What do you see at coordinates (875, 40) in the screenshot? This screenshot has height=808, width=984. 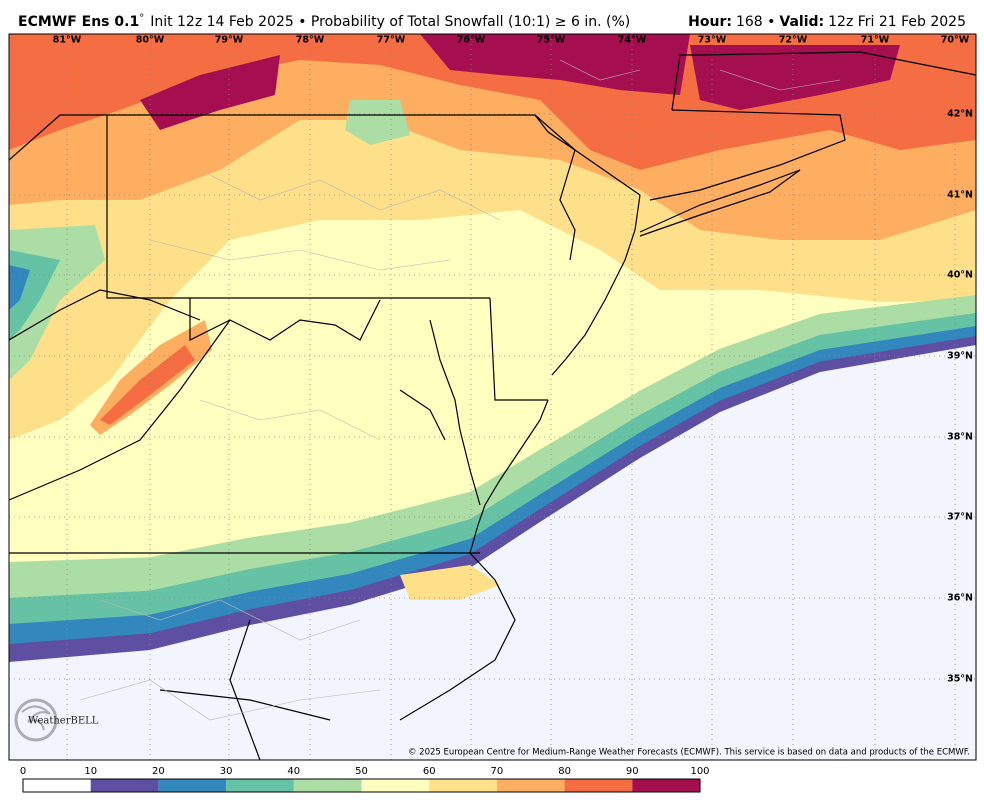 I see `longitude-label: 71°W` at bounding box center [875, 40].